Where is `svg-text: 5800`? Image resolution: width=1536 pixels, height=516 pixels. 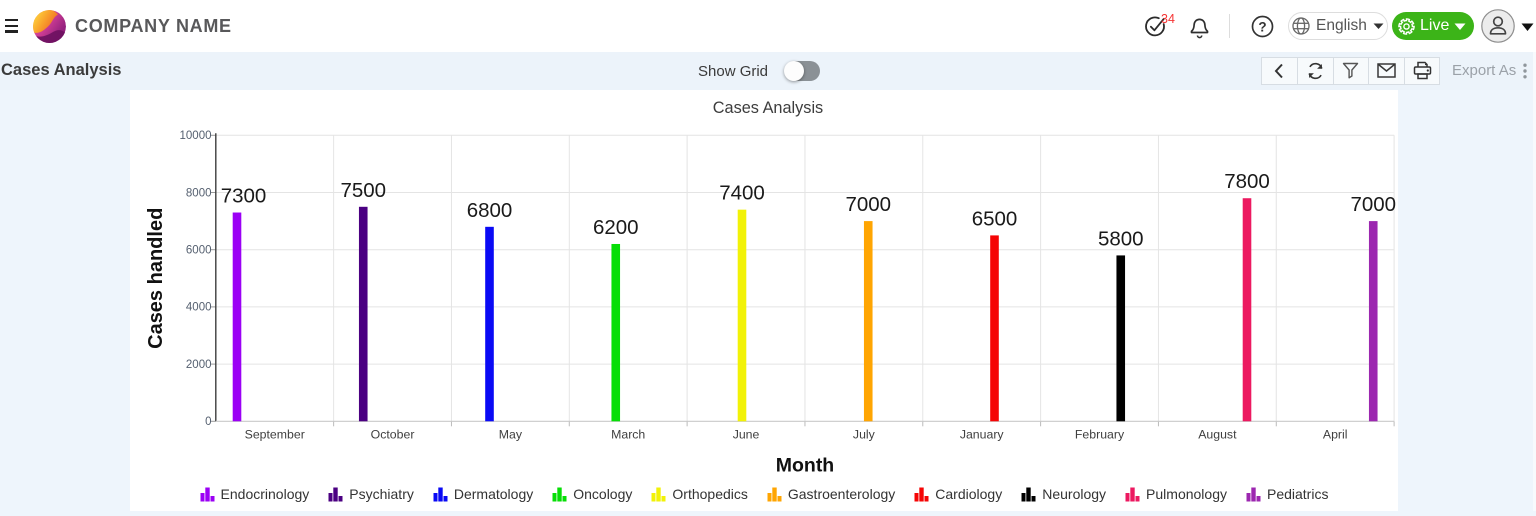
svg-text: 5800 is located at coordinates (1121, 238).